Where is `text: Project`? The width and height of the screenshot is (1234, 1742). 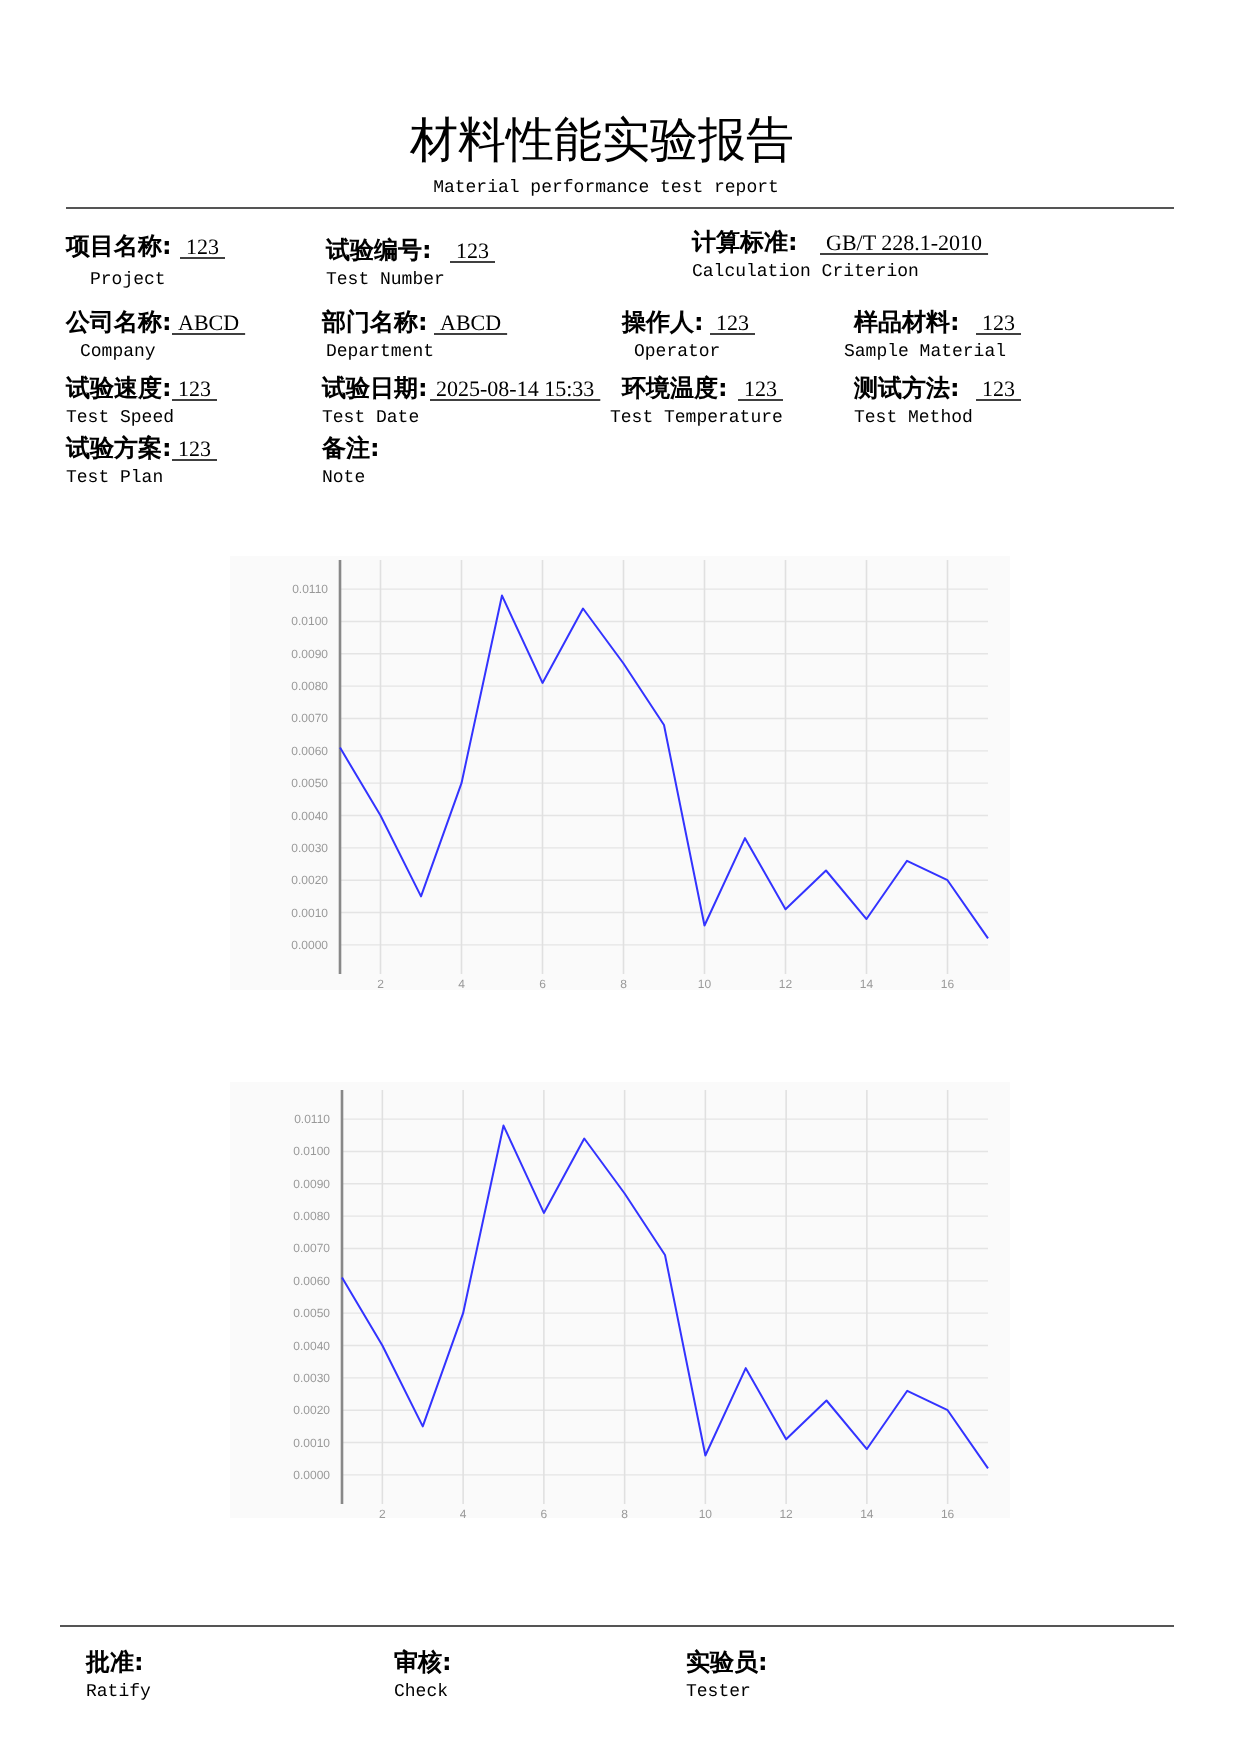
text: Project is located at coordinates (128, 280).